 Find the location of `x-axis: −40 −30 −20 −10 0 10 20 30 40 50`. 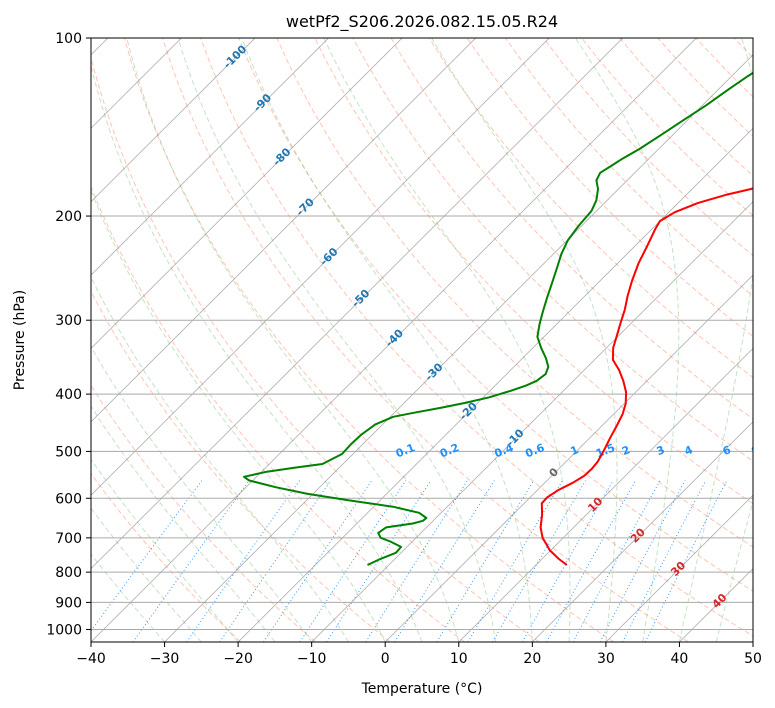

x-axis: −40 −30 −20 −10 0 10 20 30 40 50 is located at coordinates (419, 654).